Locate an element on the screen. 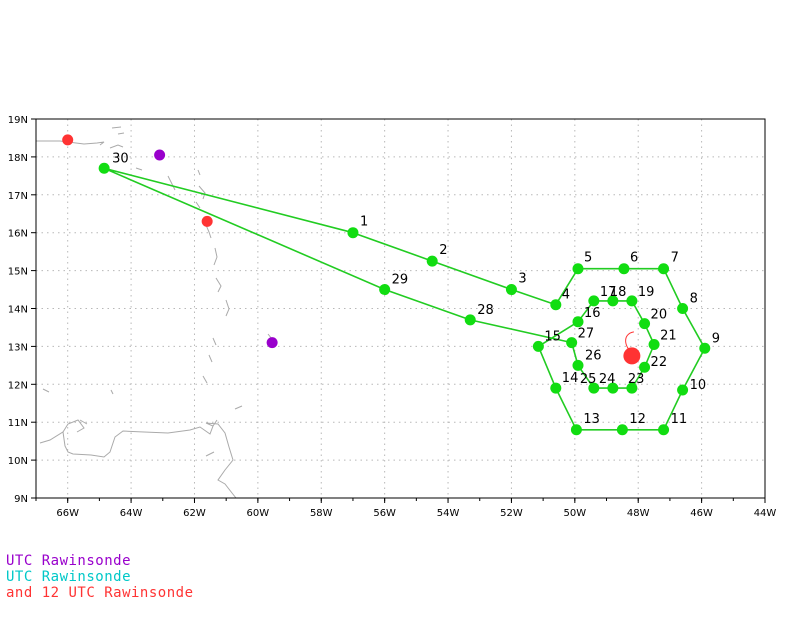  tick-label-lon: 66W is located at coordinates (67, 513).